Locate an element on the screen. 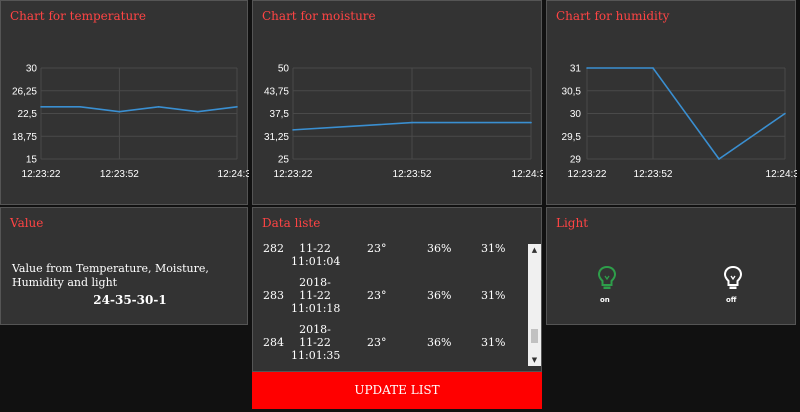 The width and height of the screenshot is (800, 412). row-time: 11:01:04 is located at coordinates (316, 261).